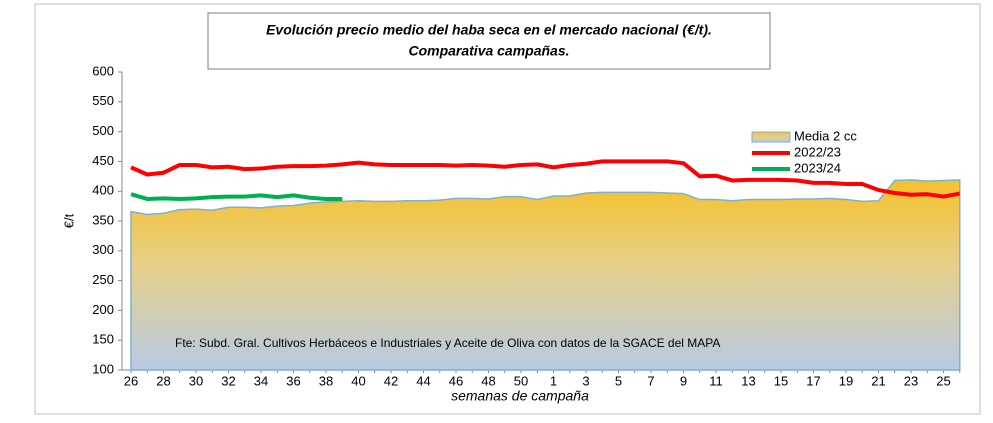 This screenshot has height=423, width=993. Describe the element at coordinates (781, 380) in the screenshot. I see `x-tick-label: 15` at that location.